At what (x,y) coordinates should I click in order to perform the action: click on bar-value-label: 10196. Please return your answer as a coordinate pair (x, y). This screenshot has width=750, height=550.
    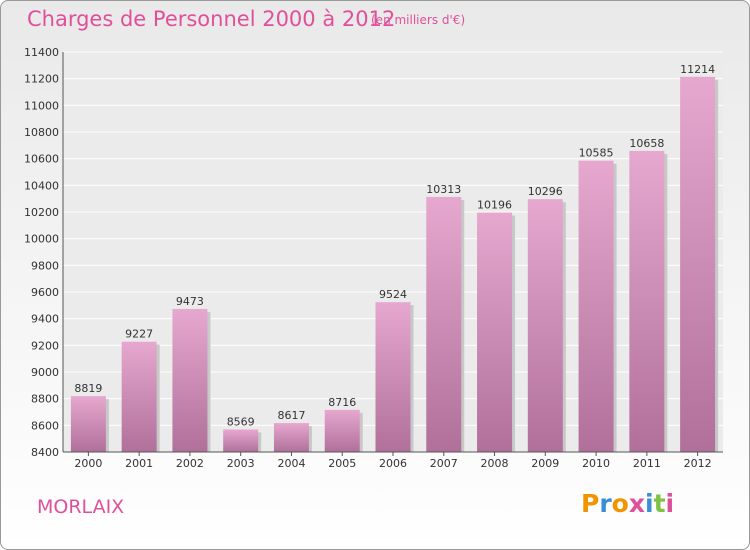
    Looking at the image, I should click on (494, 205).